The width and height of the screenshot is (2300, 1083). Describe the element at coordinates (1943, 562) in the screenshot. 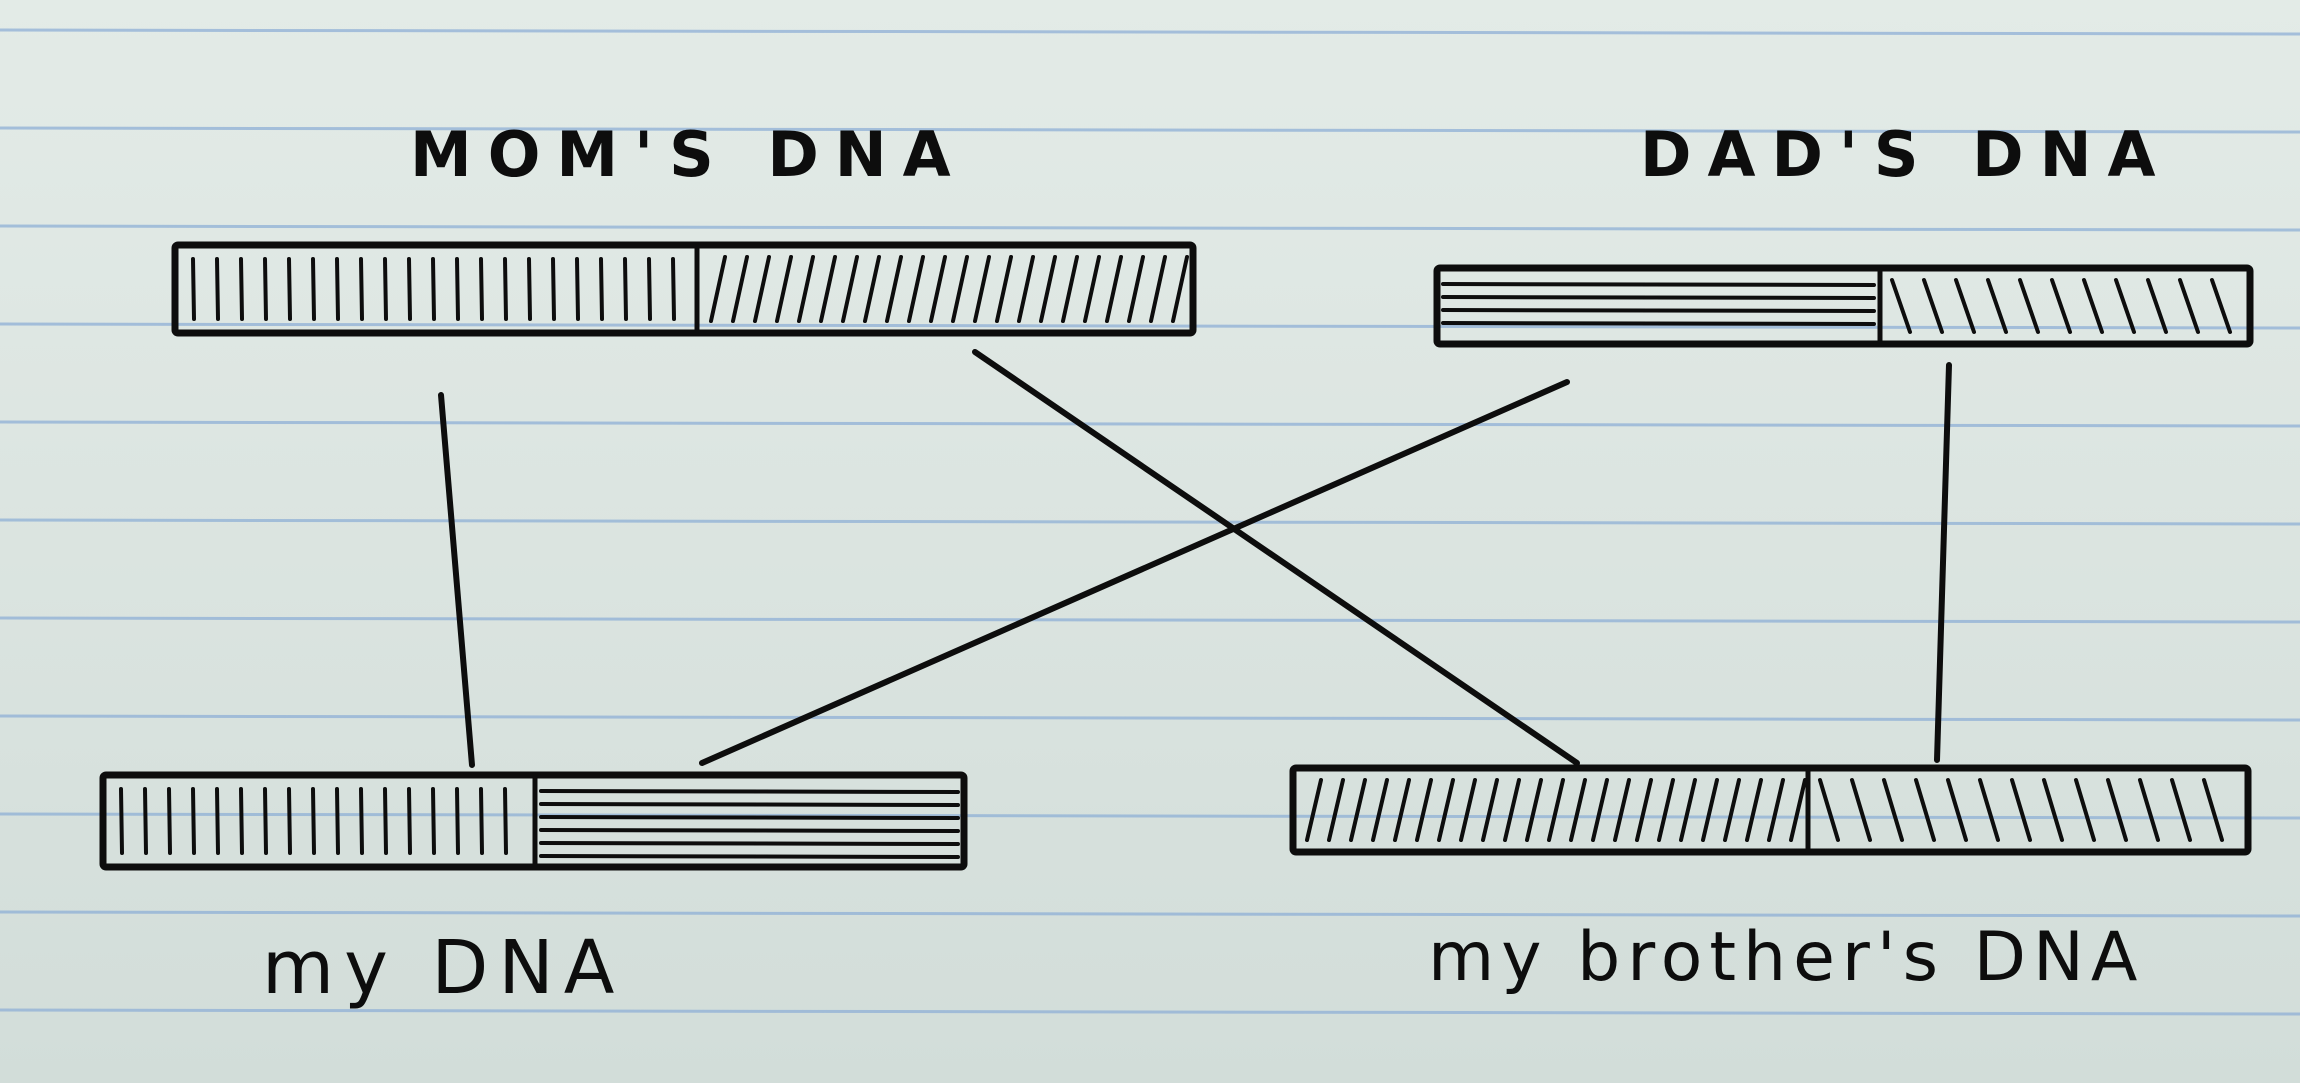

I see `dad-to-brother-line` at that location.